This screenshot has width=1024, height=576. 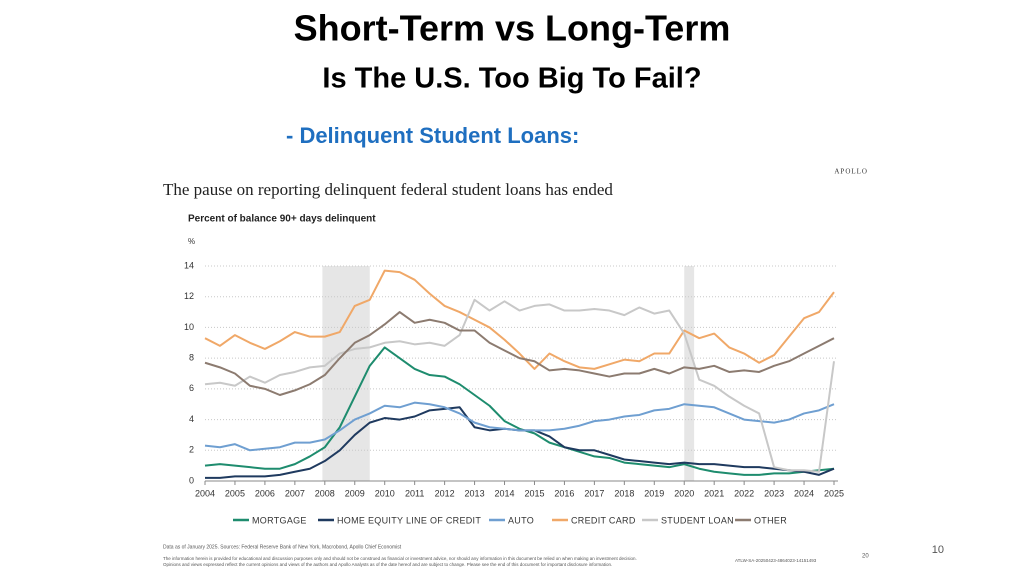 I want to click on y-tick-label: 14, so click(x=189, y=265).